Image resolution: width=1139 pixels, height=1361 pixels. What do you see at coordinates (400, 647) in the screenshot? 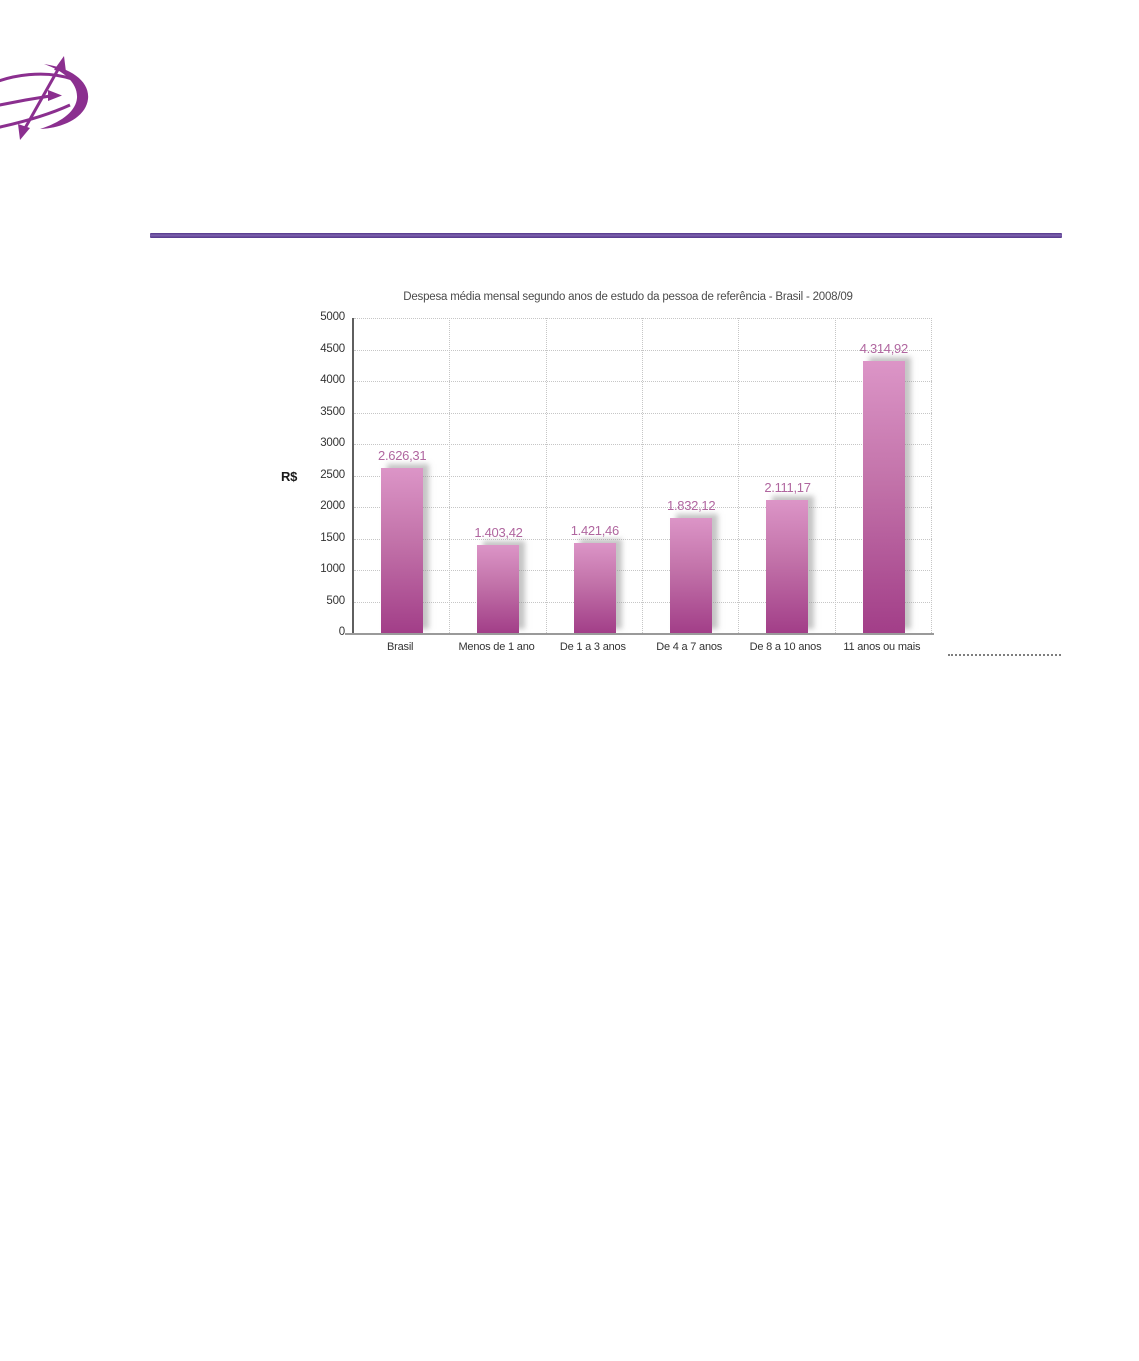
I see `x-tick-label: Brasil` at bounding box center [400, 647].